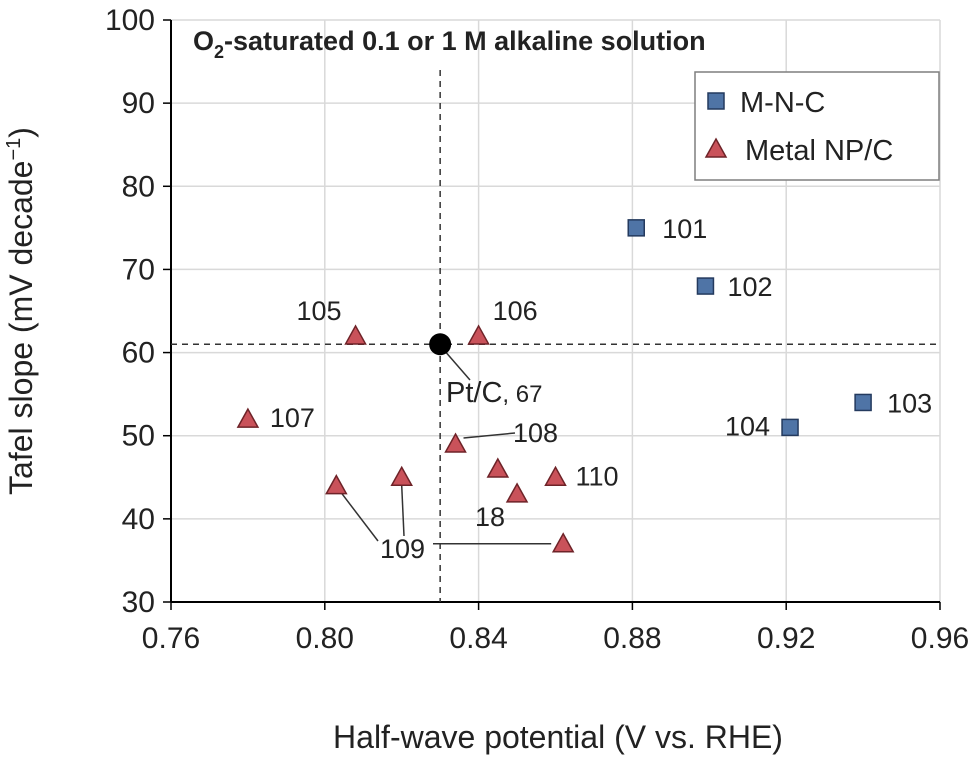  Describe the element at coordinates (138, 186) in the screenshot. I see `y-tick-label: 80` at that location.